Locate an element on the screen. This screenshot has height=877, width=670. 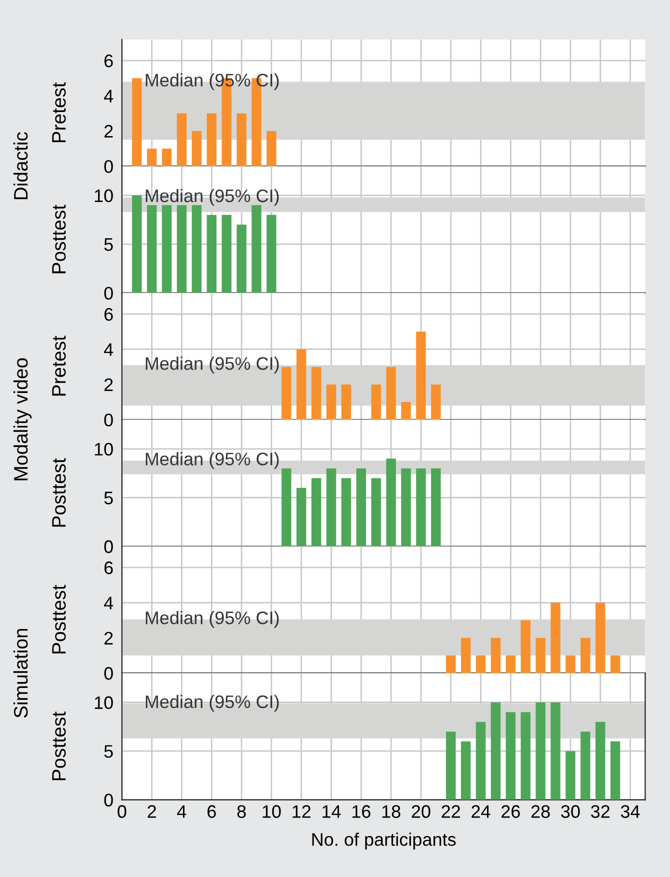
x-tick-label: 22 is located at coordinates (451, 811).